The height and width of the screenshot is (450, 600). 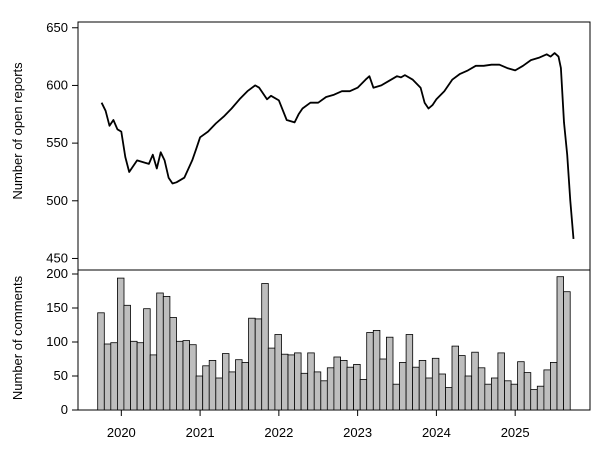 What do you see at coordinates (57, 27) in the screenshot?
I see `top-y-tick-label: 650` at bounding box center [57, 27].